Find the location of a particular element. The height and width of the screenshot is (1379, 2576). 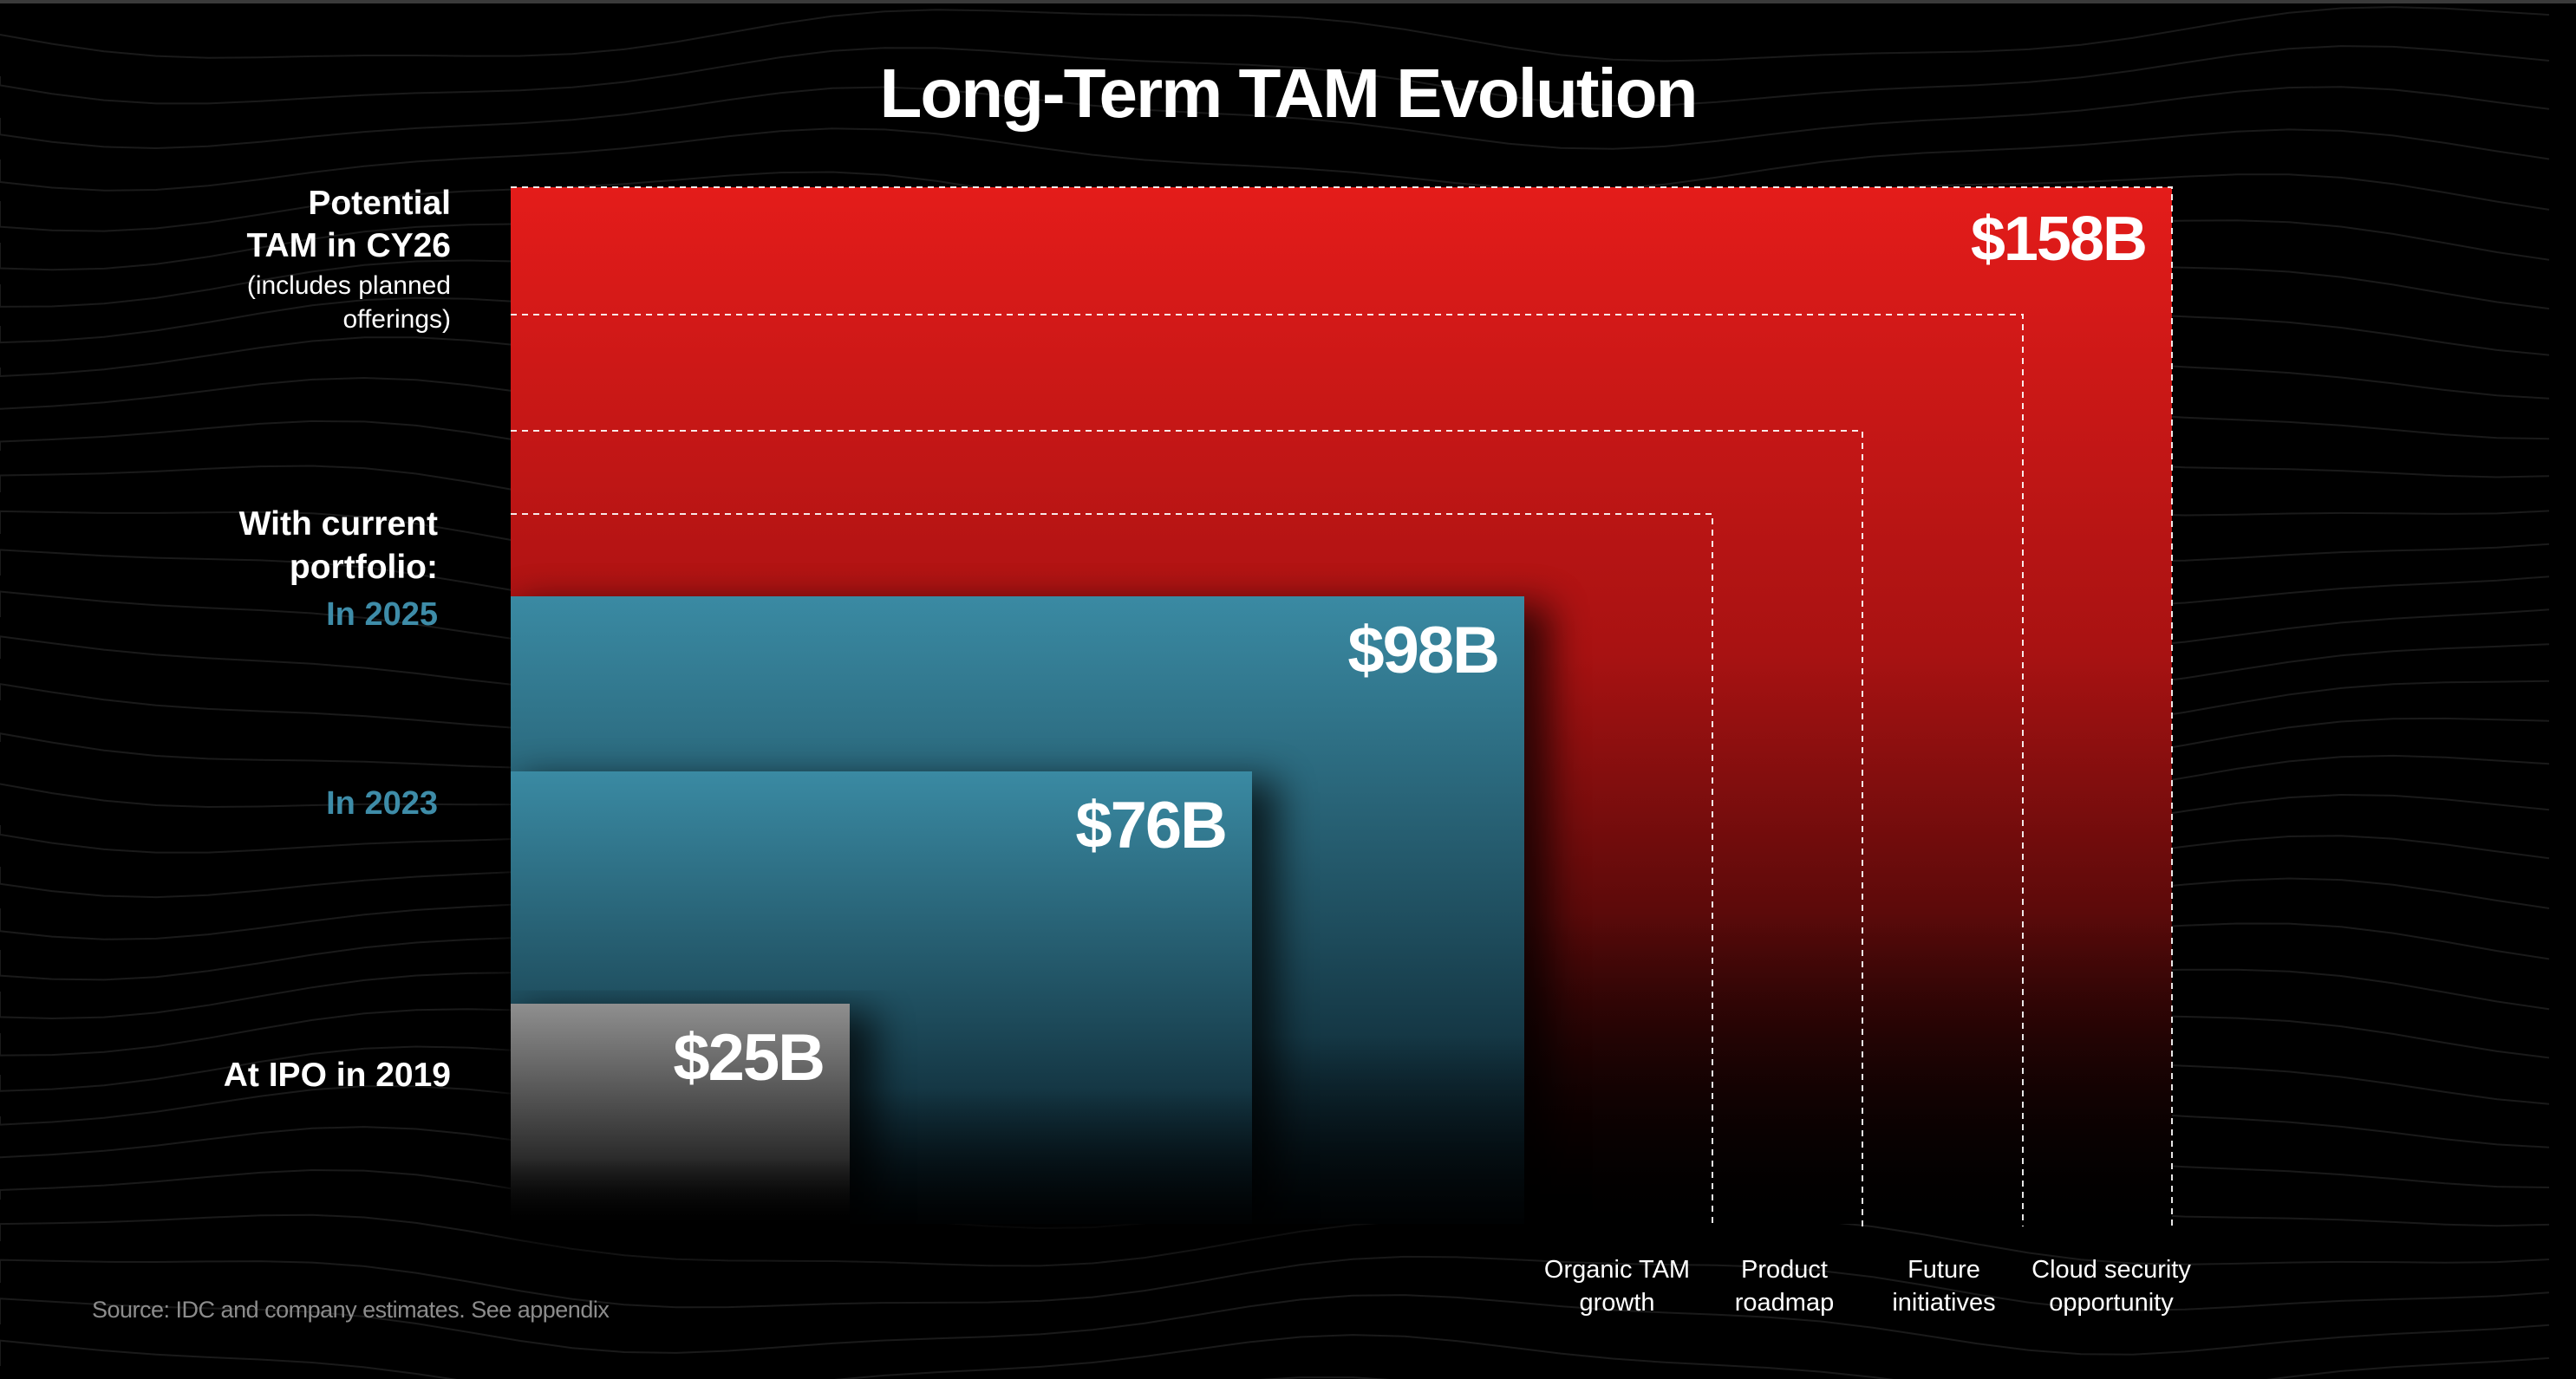

label-potential-note-line1: (includes planned is located at coordinates (349, 285).